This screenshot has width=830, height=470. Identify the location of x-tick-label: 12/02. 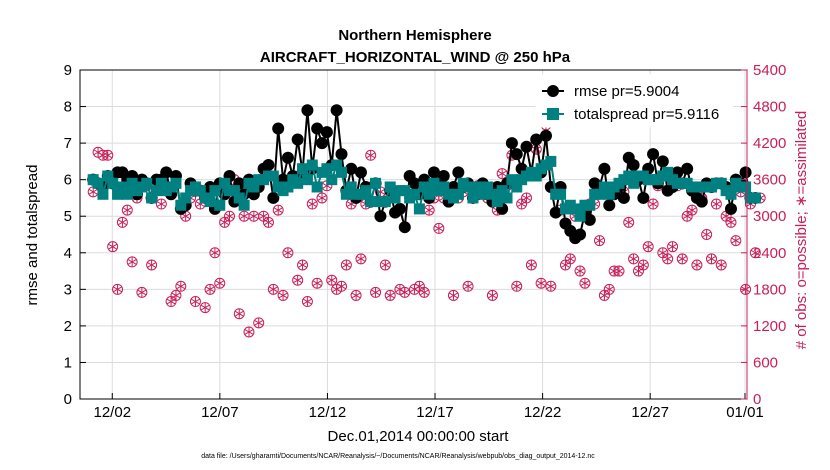
(113, 412).